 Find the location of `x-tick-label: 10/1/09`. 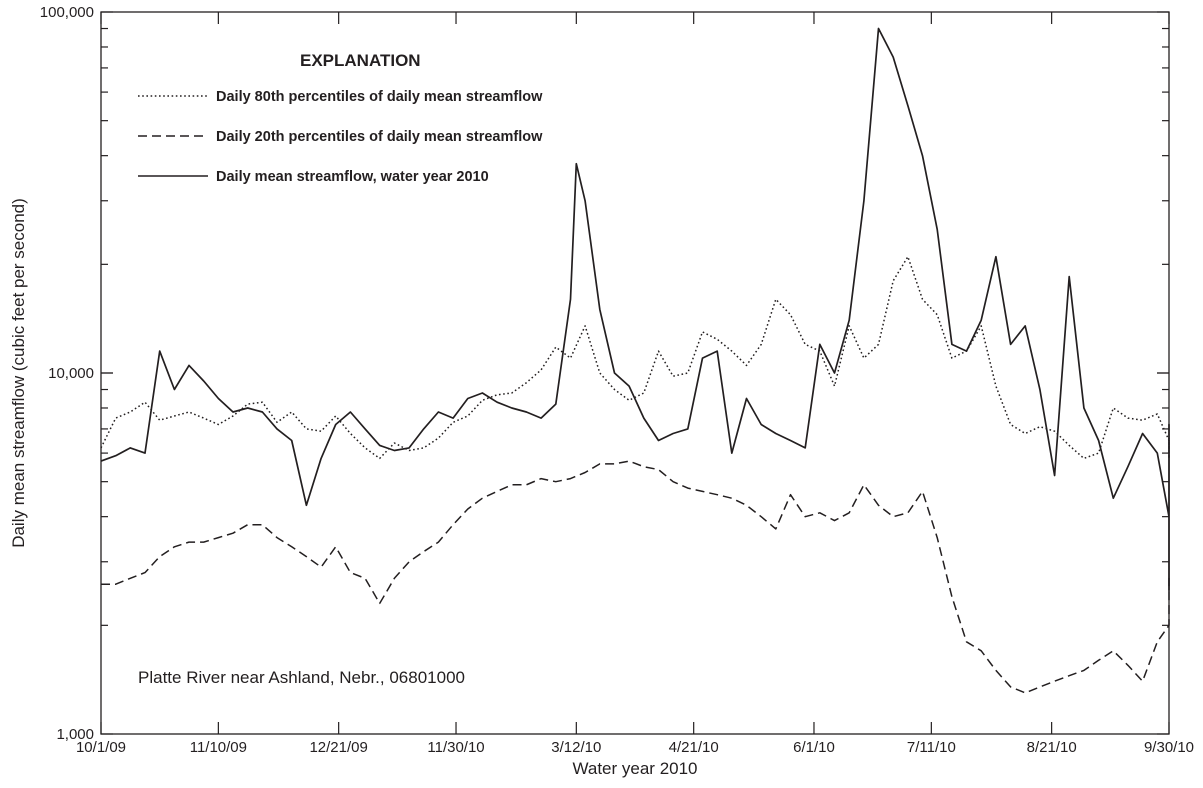

x-tick-label: 10/1/09 is located at coordinates (101, 747).